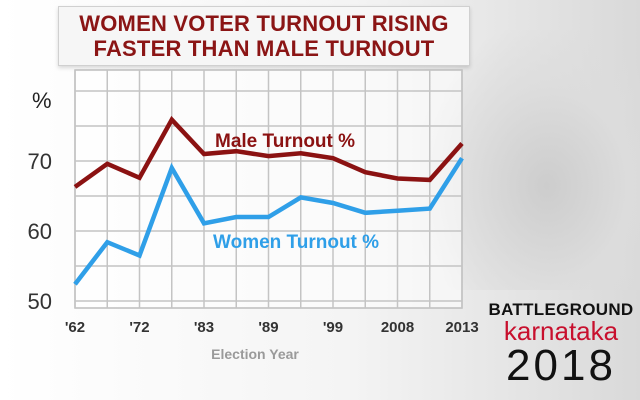  I want to click on y-axis-label: %, so click(42, 100).